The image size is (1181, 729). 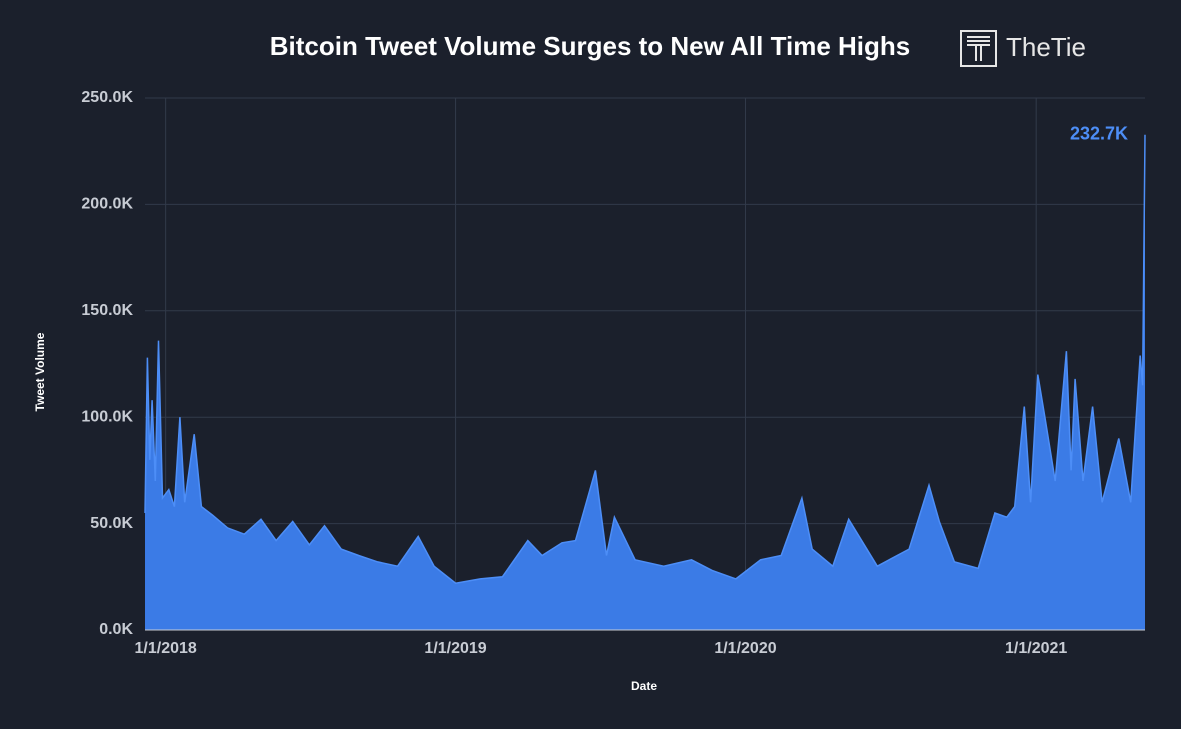 What do you see at coordinates (40, 371) in the screenshot?
I see `y-axis-label: Tweet Volume` at bounding box center [40, 371].